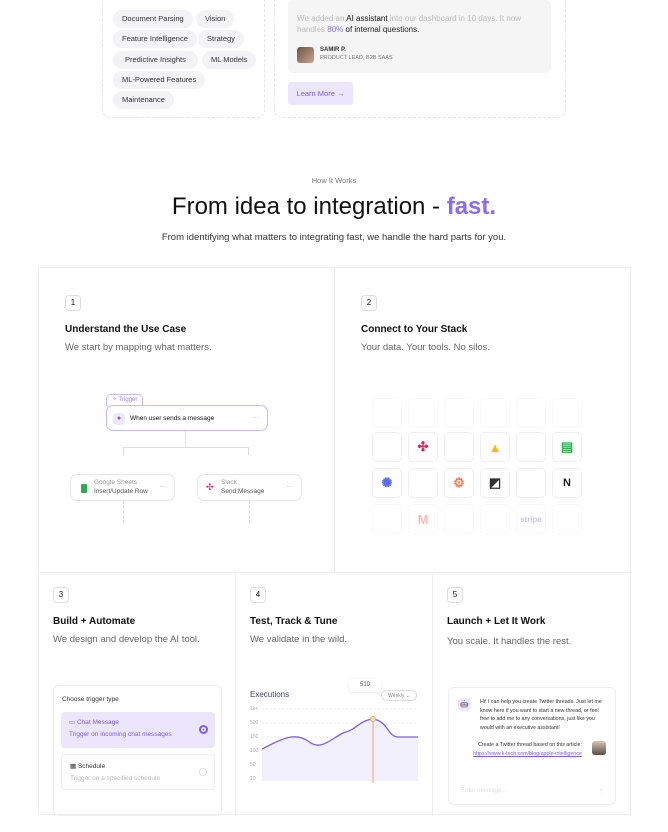 The height and width of the screenshot is (832, 668). I want to click on step-number: 1, so click(73, 303).